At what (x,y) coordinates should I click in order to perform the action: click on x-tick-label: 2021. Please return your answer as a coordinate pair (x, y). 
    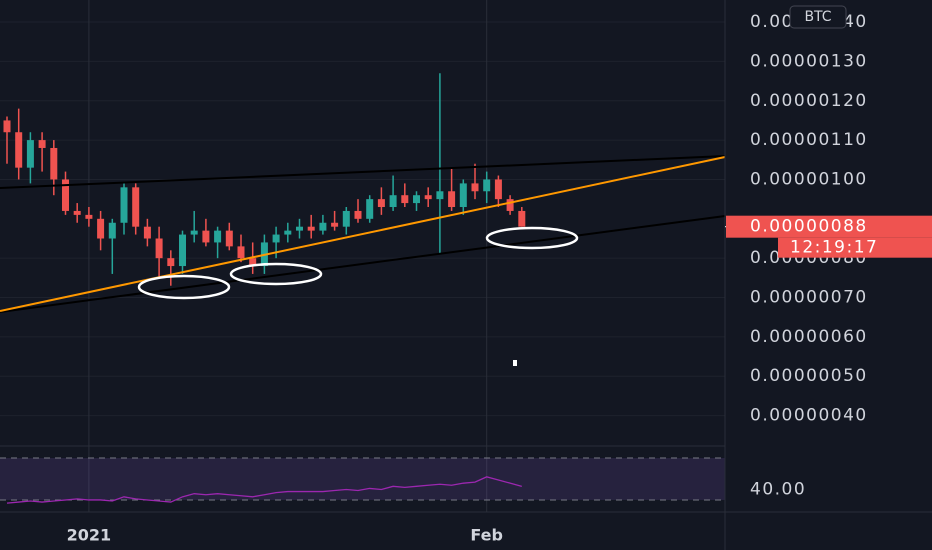
    Looking at the image, I should click on (89, 535).